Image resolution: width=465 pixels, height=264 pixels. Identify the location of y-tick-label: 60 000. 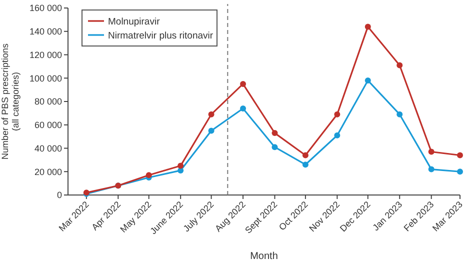
(48, 125).